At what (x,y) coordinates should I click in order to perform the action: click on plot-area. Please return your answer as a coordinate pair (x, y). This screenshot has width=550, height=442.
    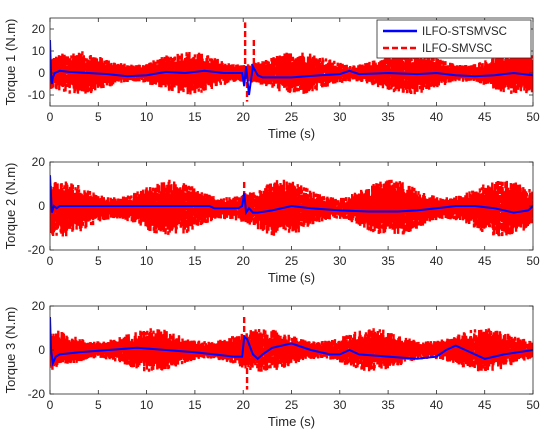
    Looking at the image, I should click on (291, 206).